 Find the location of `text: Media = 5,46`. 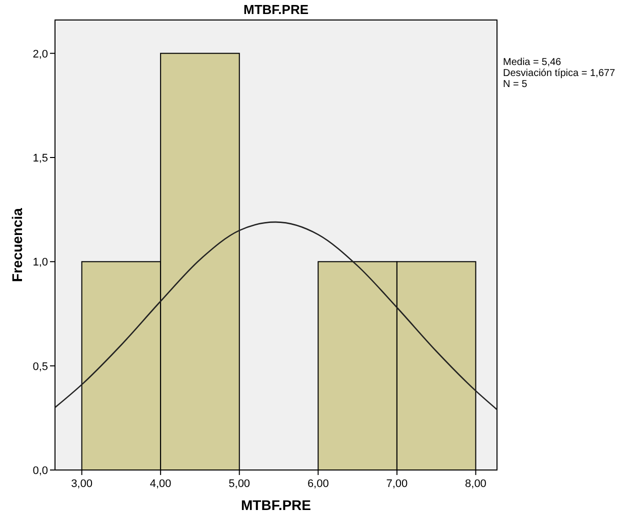

text: Media = 5,46 is located at coordinates (532, 62).